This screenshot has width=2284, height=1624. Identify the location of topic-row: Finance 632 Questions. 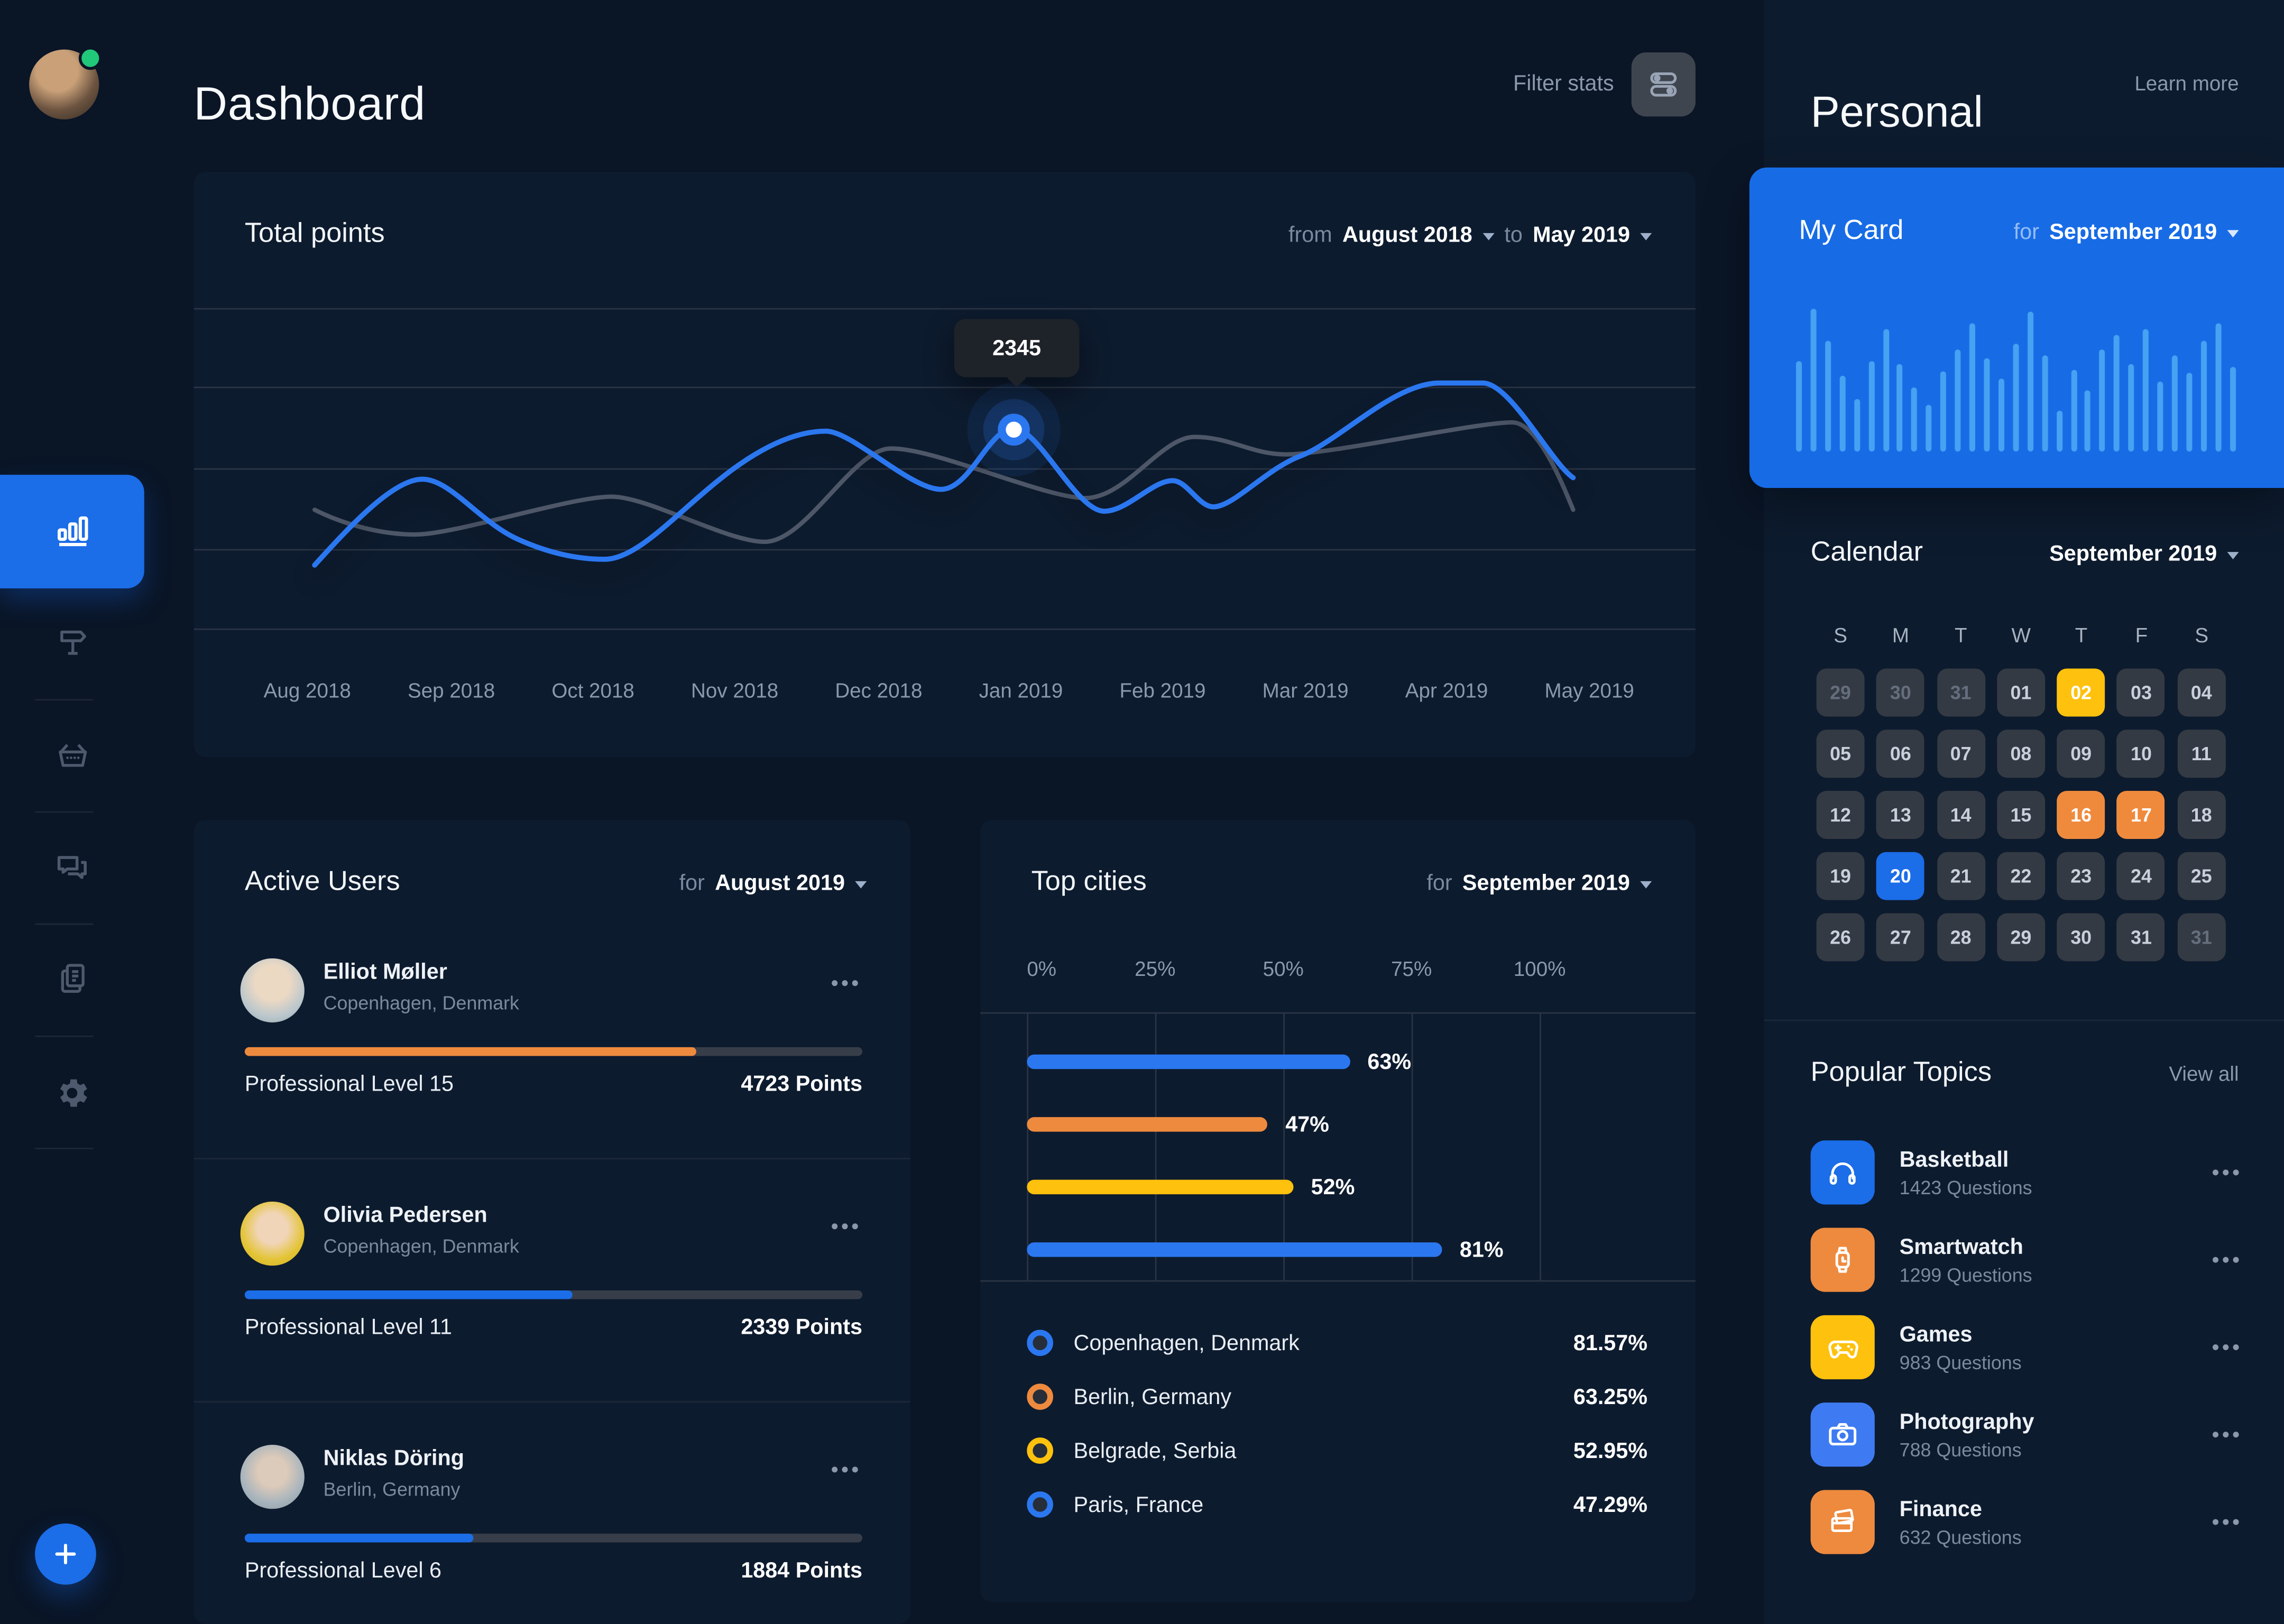
(2024, 1522).